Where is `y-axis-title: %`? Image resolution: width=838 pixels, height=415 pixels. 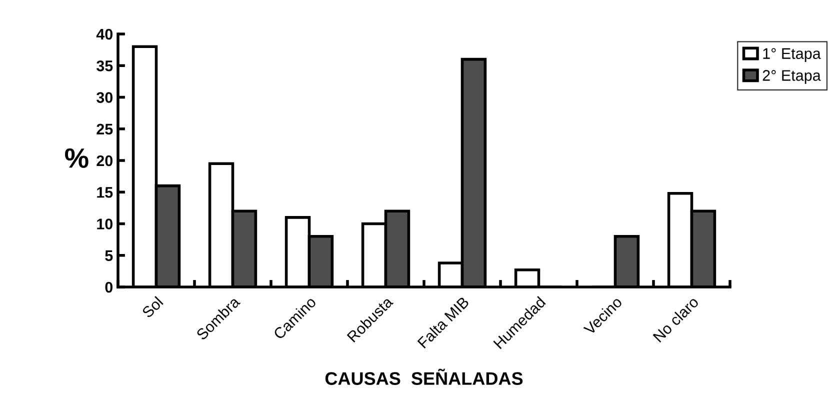 y-axis-title: % is located at coordinates (76, 158).